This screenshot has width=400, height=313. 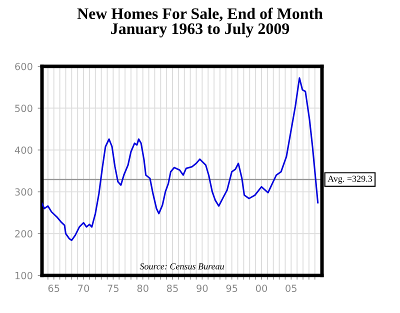 What do you see at coordinates (54, 288) in the screenshot?
I see `x-tick-label: 65` at bounding box center [54, 288].